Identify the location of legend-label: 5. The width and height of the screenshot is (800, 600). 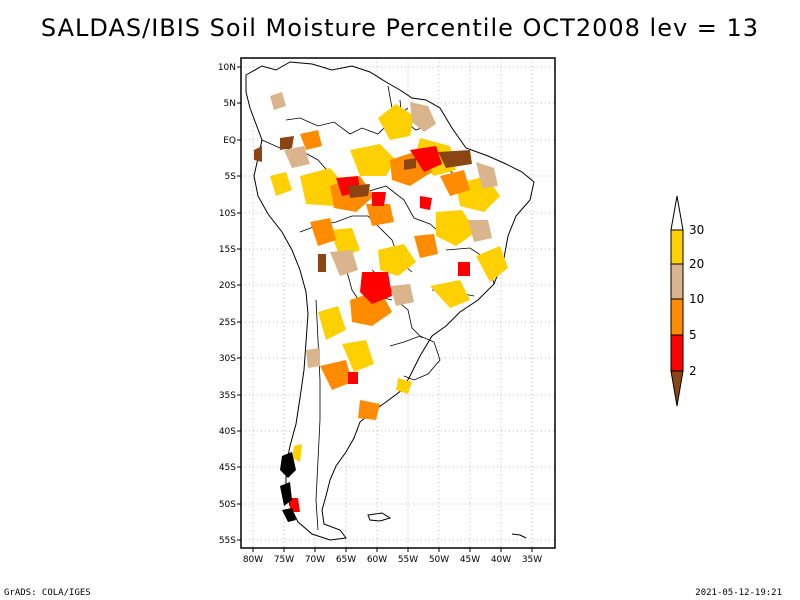
(693, 335).